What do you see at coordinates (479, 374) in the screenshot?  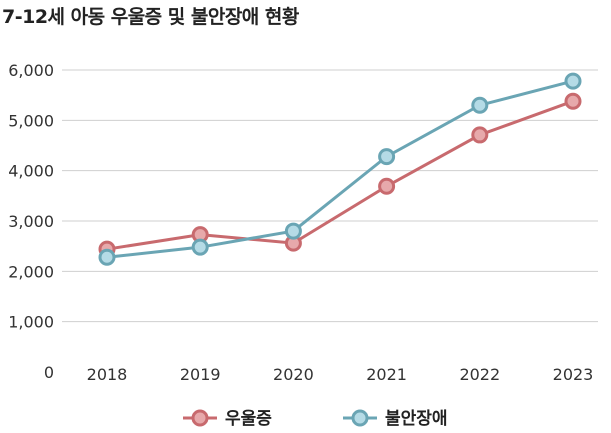 I see `x-tick-label: 2022` at bounding box center [479, 374].